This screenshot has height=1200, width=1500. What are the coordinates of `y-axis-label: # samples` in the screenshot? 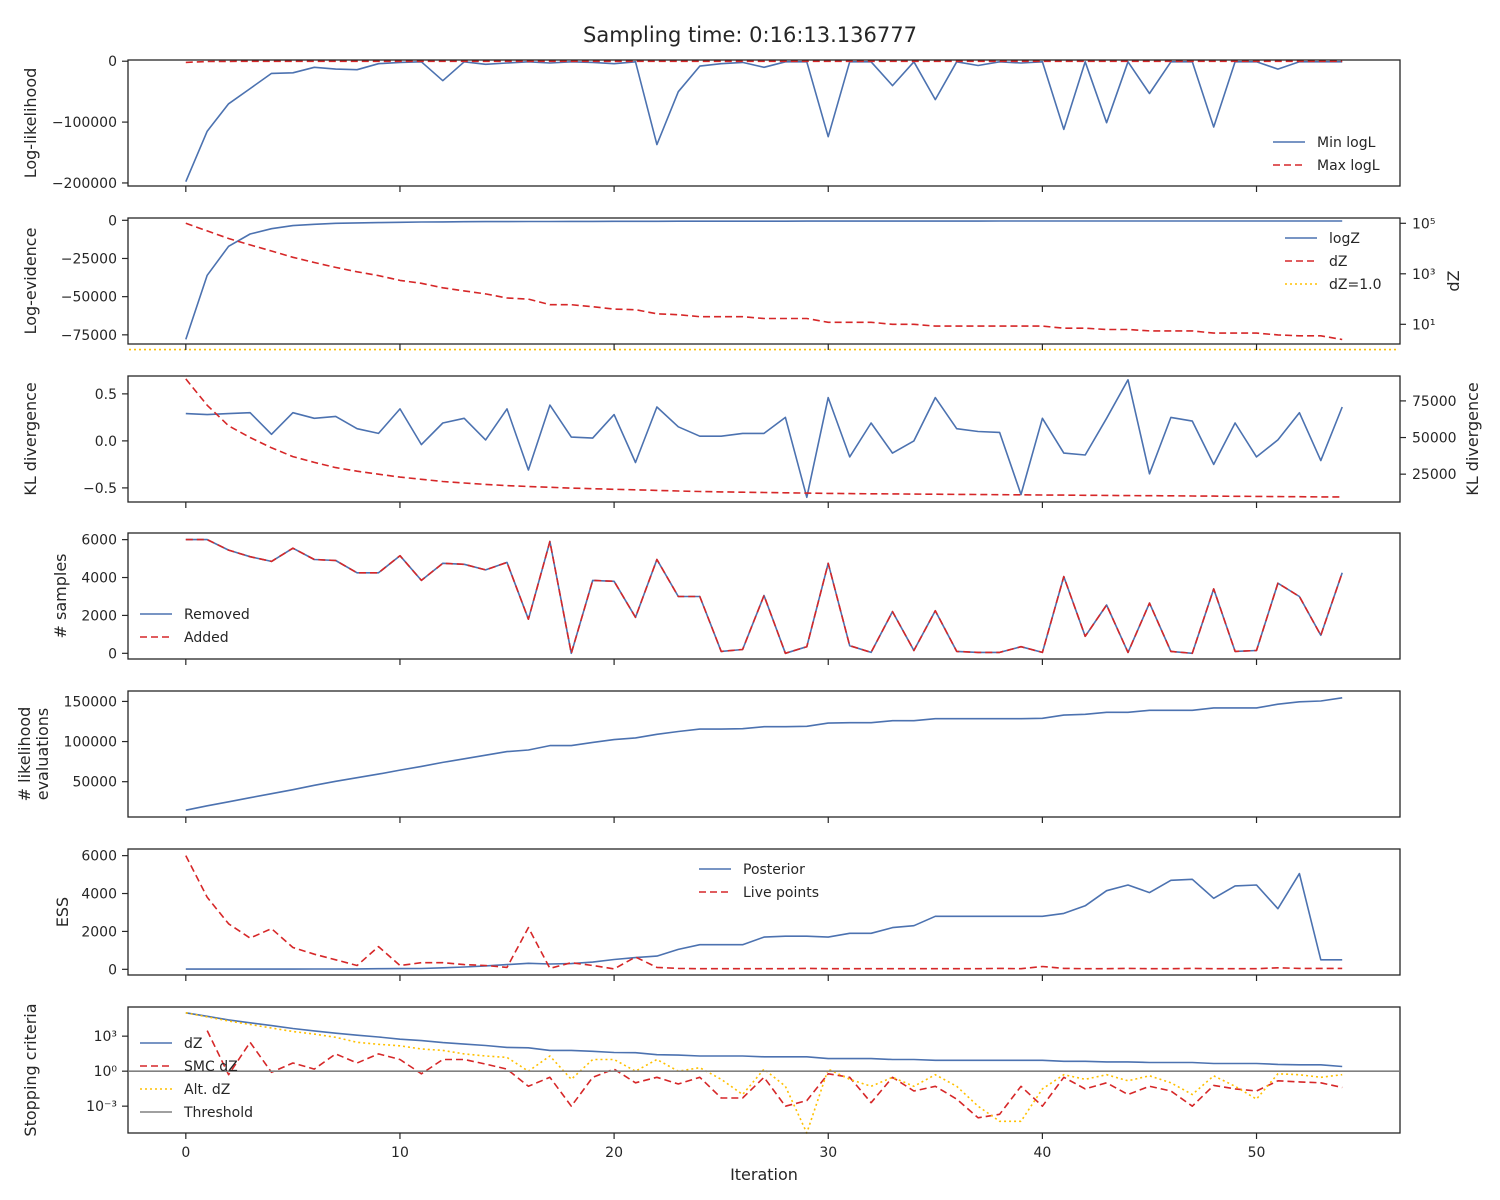 It's located at (60, 596).